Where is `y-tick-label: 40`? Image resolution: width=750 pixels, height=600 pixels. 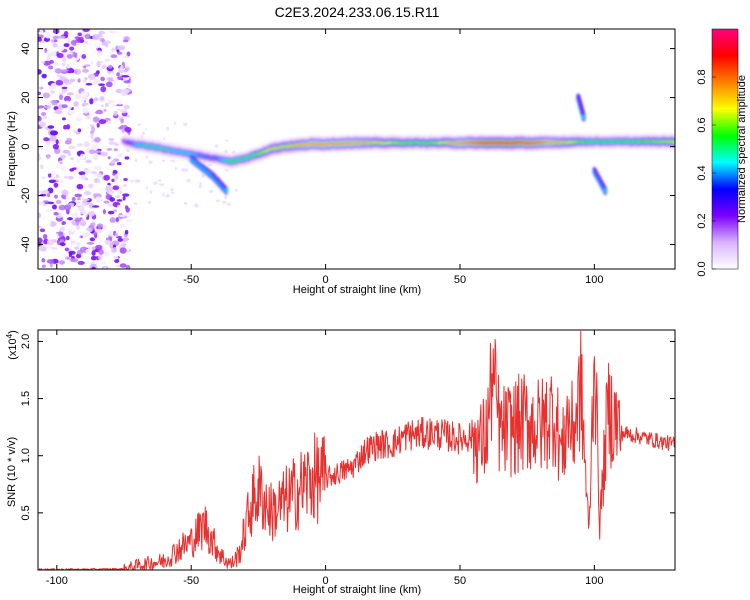 y-tick-label: 40 is located at coordinates (26, 48).